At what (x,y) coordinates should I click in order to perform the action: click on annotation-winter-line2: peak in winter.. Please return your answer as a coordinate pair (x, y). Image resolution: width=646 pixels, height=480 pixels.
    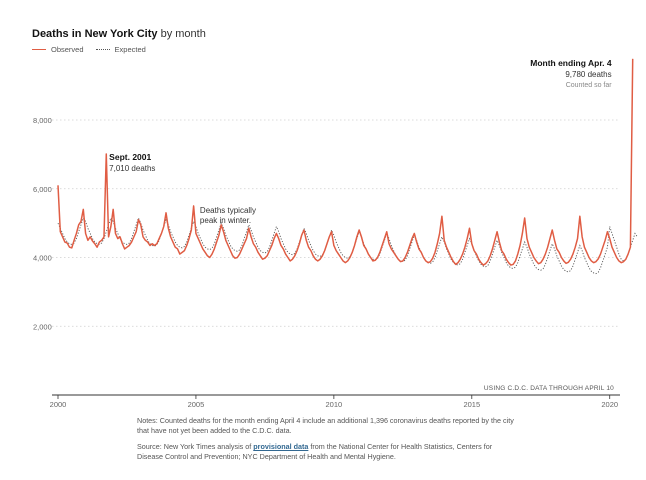
    Looking at the image, I should click on (225, 220).